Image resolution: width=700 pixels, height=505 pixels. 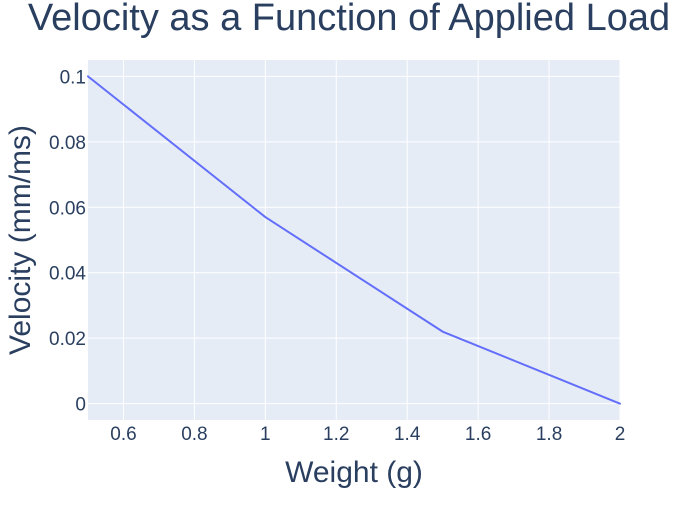 I want to click on x-tick-label: 0.8, so click(x=194, y=434).